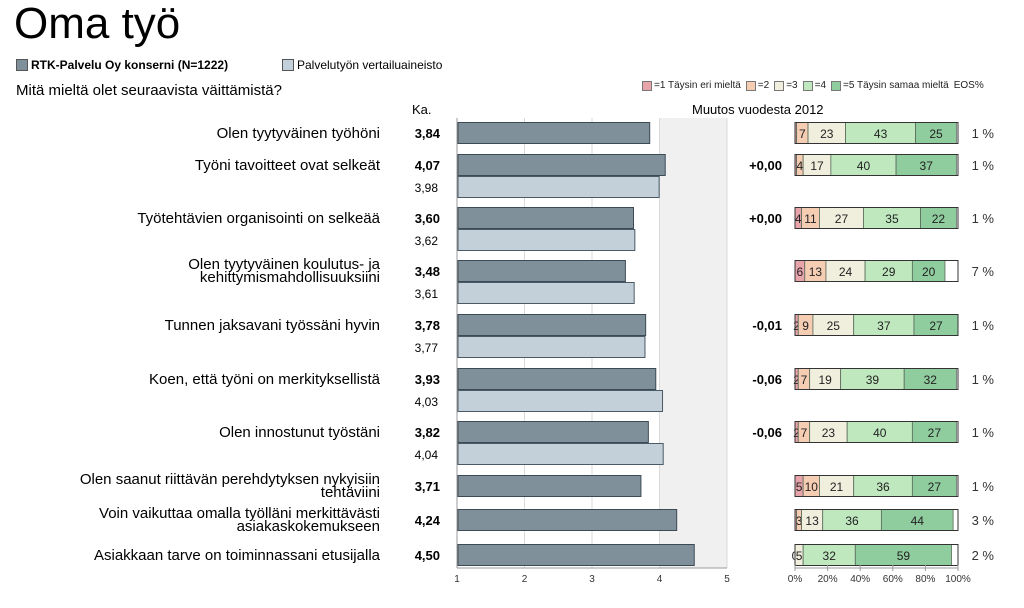 Image resolution: width=1024 pixels, height=608 pixels. Describe the element at coordinates (758, 109) in the screenshot. I see `change-header: Muutos vuodesta 2012` at that location.